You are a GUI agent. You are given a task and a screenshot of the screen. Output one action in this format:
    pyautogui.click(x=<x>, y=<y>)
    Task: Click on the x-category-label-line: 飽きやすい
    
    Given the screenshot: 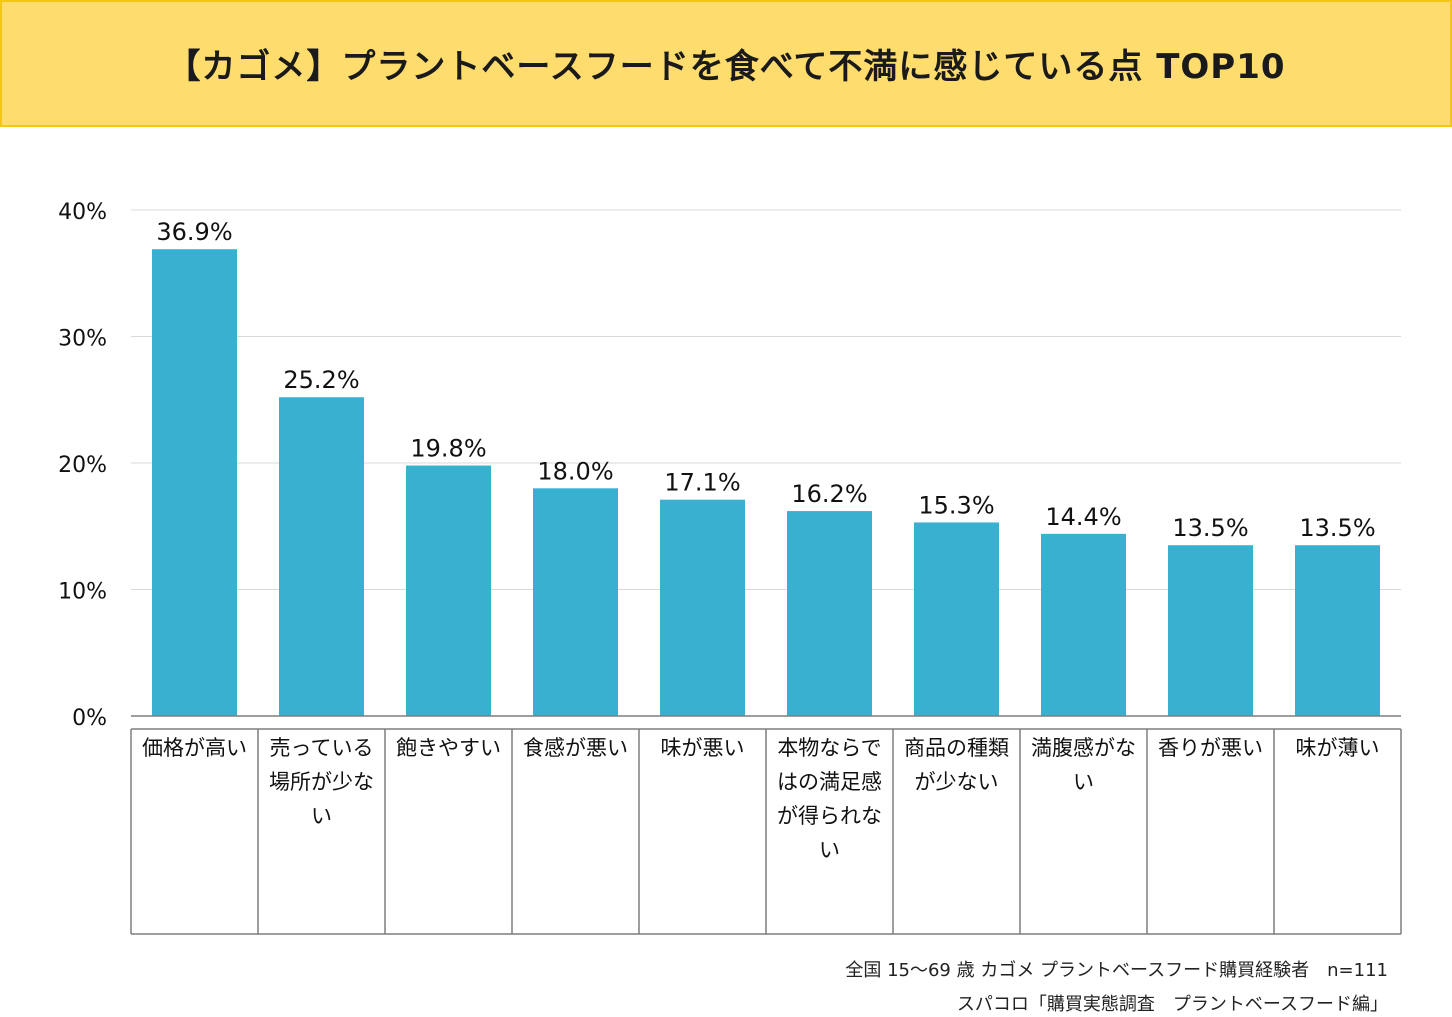 What is the action you would take?
    pyautogui.click(x=448, y=748)
    